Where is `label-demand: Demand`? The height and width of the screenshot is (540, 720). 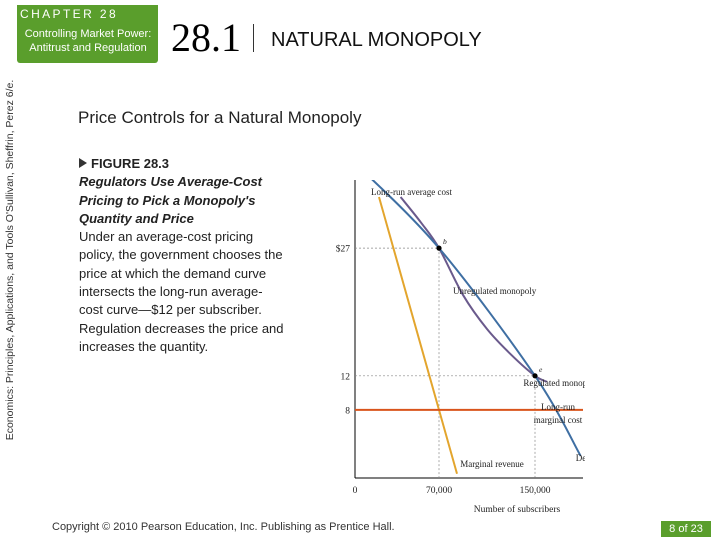
label-demand: Demand is located at coordinates (580, 458).